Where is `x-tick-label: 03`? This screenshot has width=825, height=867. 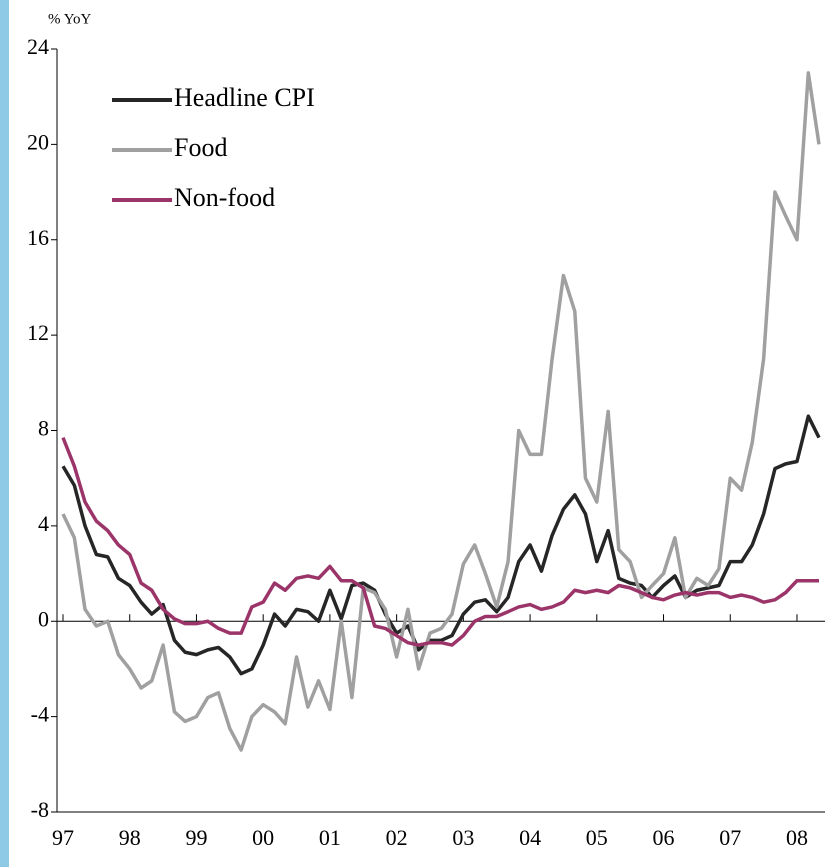
x-tick-label: 03 is located at coordinates (463, 837).